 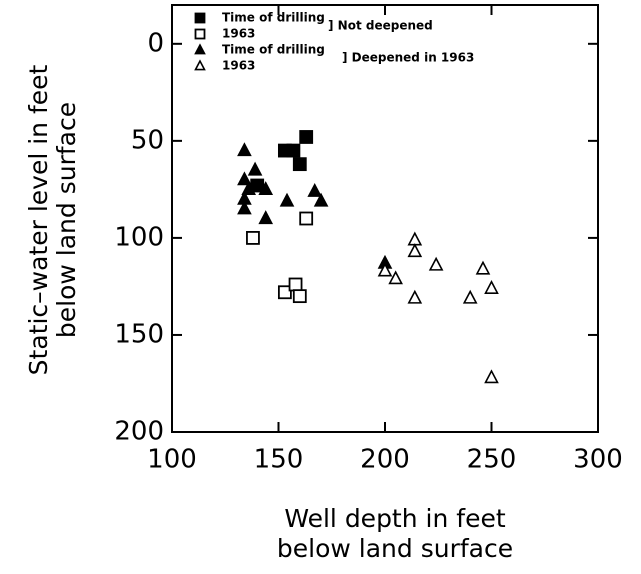 I want to click on y-axis-label: below land surface, so click(x=66, y=220).